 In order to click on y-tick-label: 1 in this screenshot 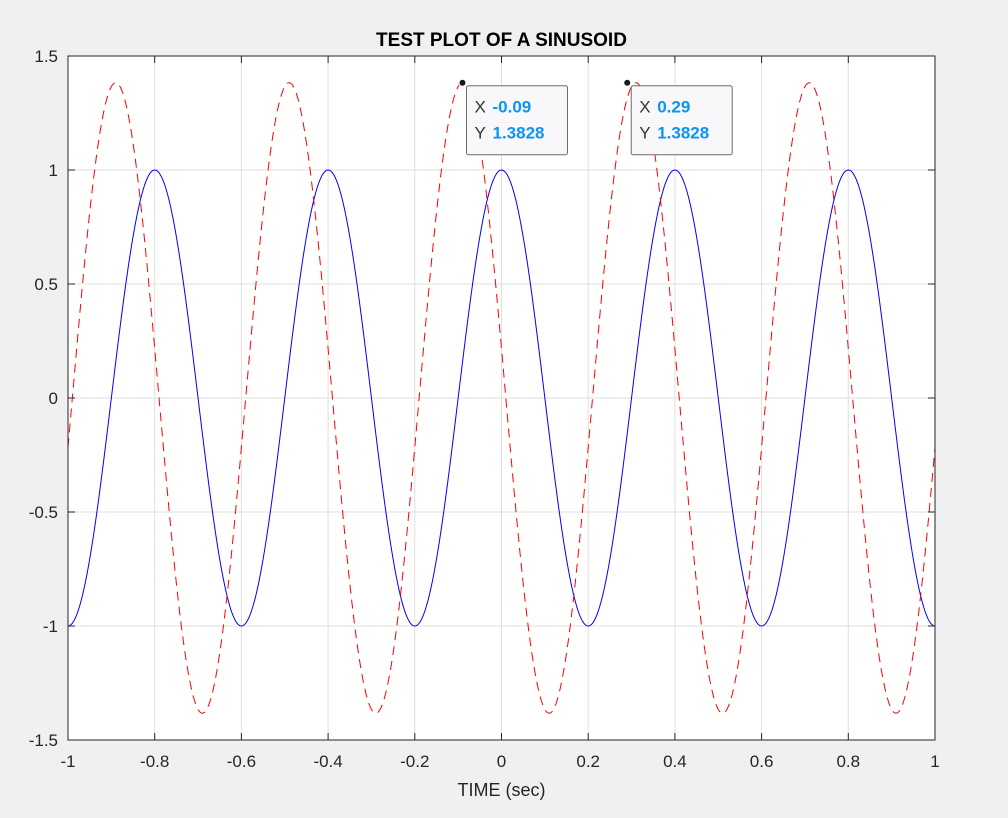, I will do `click(53, 170)`.